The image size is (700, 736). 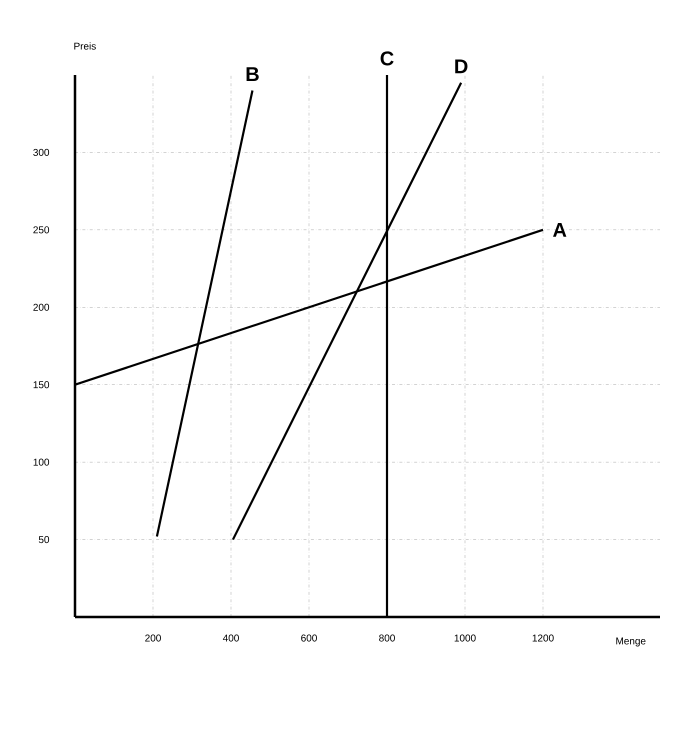 I want to click on x-tick-label: 800, so click(x=387, y=638).